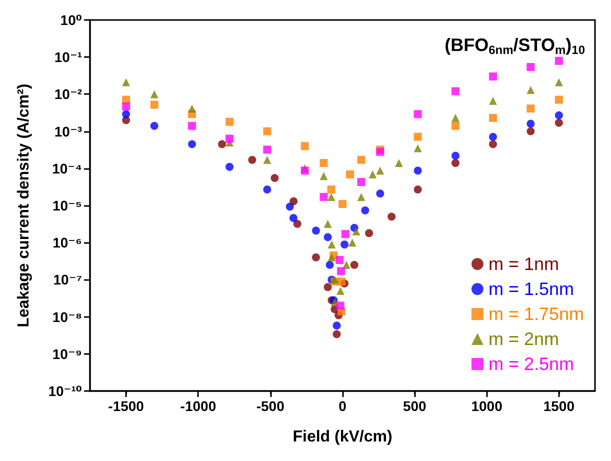  What do you see at coordinates (71, 20) in the screenshot?
I see `y-tick-label: 10⁰` at bounding box center [71, 20].